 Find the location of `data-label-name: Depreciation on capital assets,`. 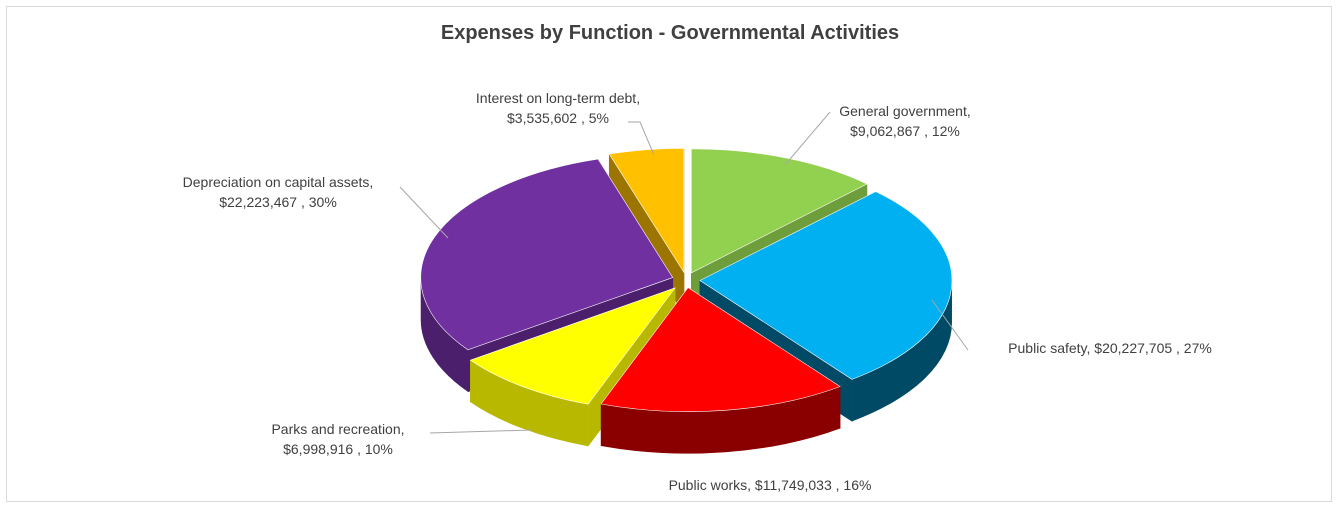

data-label-name: Depreciation on capital assets, is located at coordinates (278, 182).